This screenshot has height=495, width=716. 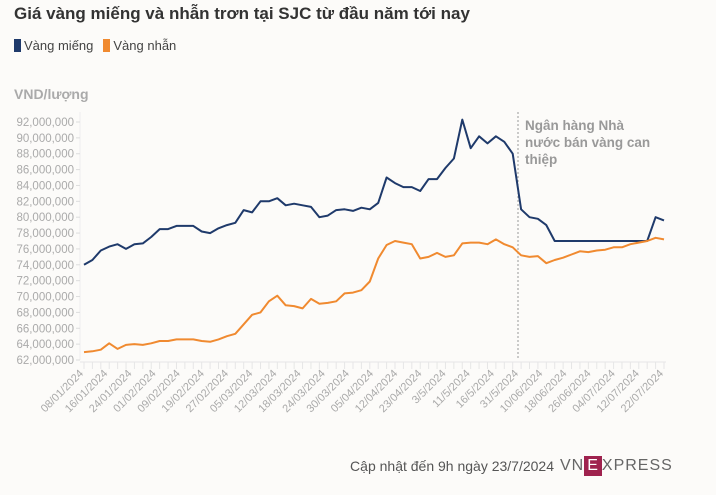 What do you see at coordinates (51, 94) in the screenshot?
I see `y-axis-label: VND/lượng` at bounding box center [51, 94].